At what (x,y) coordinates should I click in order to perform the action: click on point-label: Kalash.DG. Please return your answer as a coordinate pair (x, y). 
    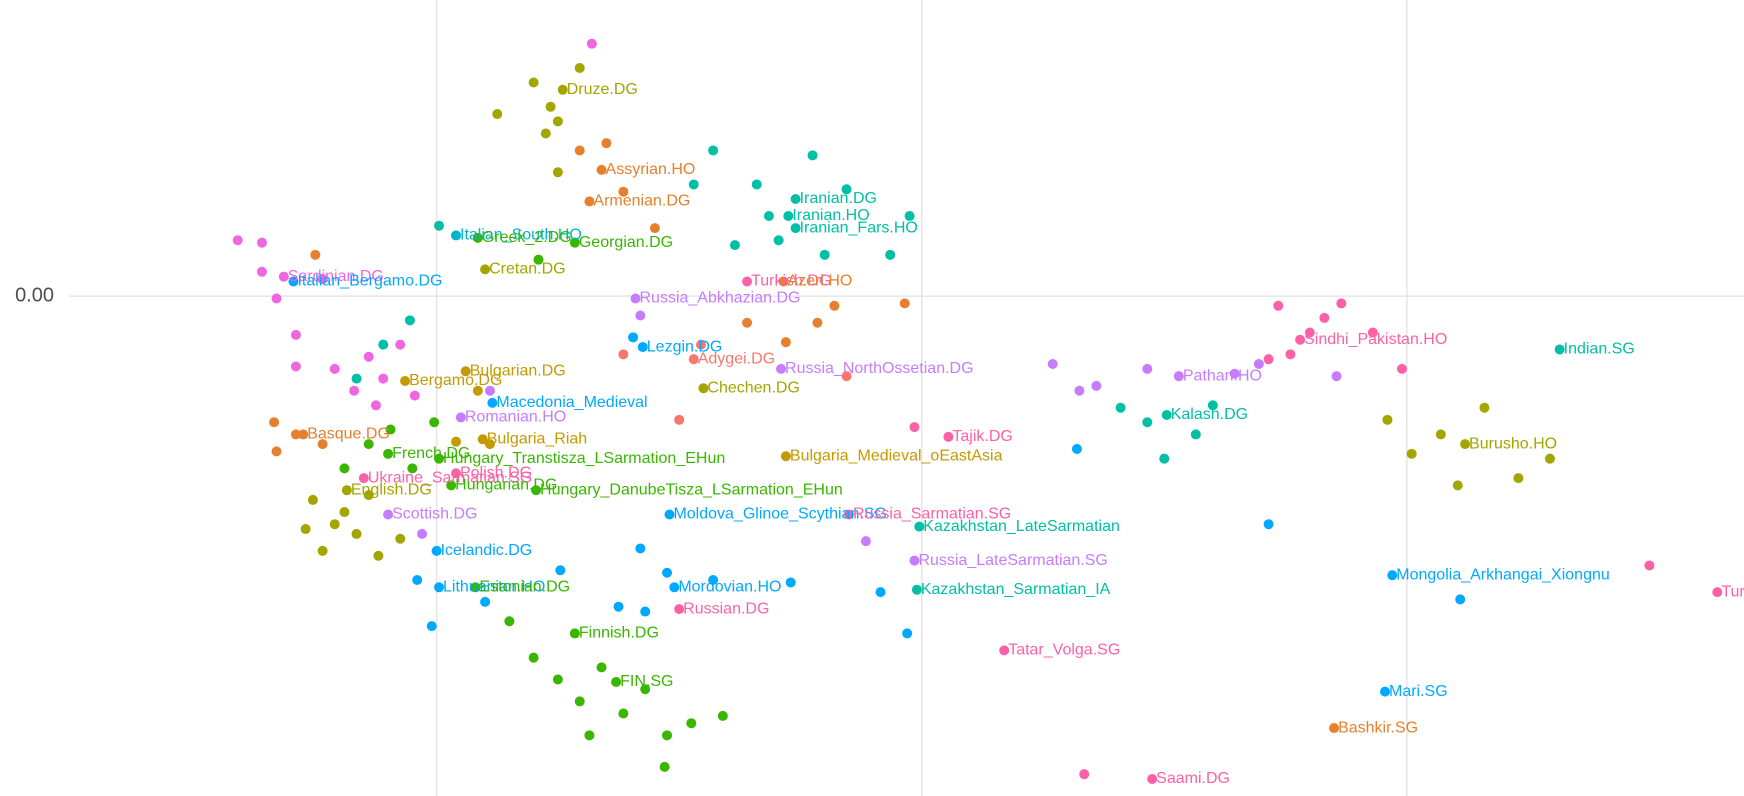
    Looking at the image, I should click on (1209, 414).